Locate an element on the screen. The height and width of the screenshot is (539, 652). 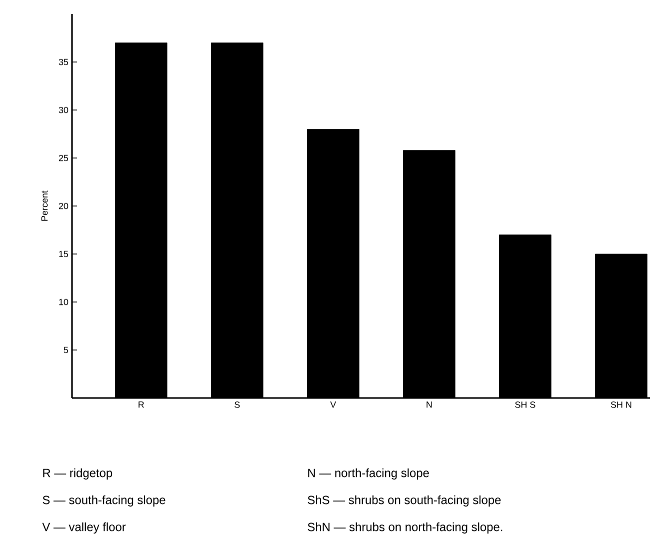
y-tick-label: 35 is located at coordinates (63, 62).